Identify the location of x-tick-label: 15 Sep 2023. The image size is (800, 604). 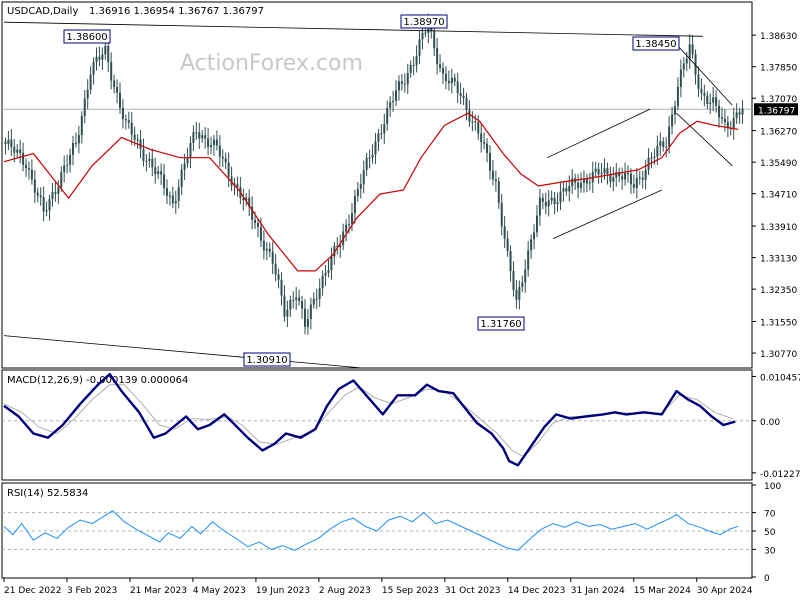
(410, 591).